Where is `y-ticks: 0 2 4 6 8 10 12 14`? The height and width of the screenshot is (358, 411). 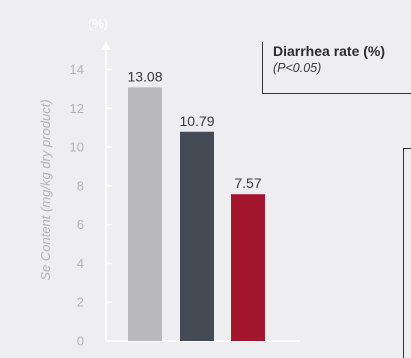 y-ticks: 0 2 4 6 8 10 12 14 is located at coordinates (91, 205).